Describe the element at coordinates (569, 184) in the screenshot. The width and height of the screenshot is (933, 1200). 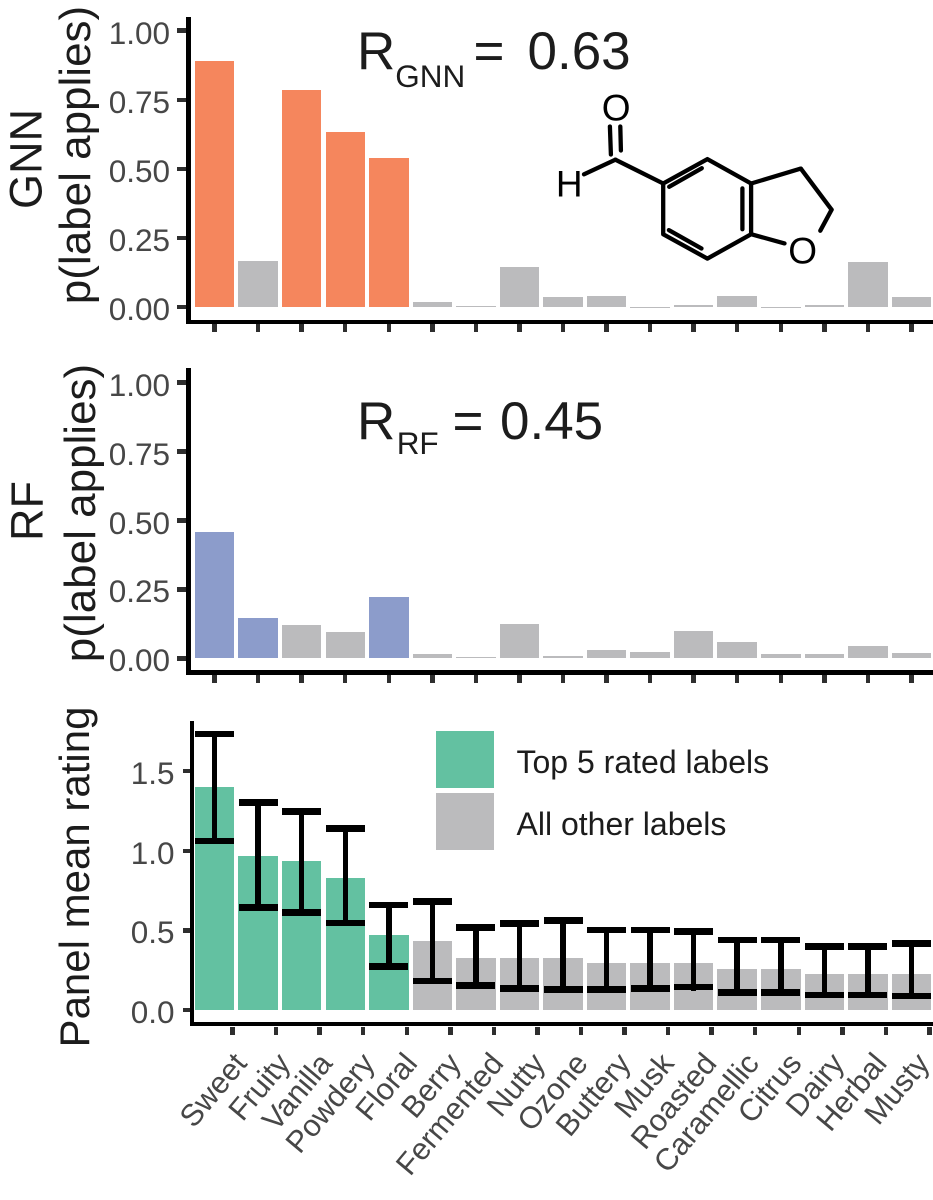
I see `svg-text: H` at that location.